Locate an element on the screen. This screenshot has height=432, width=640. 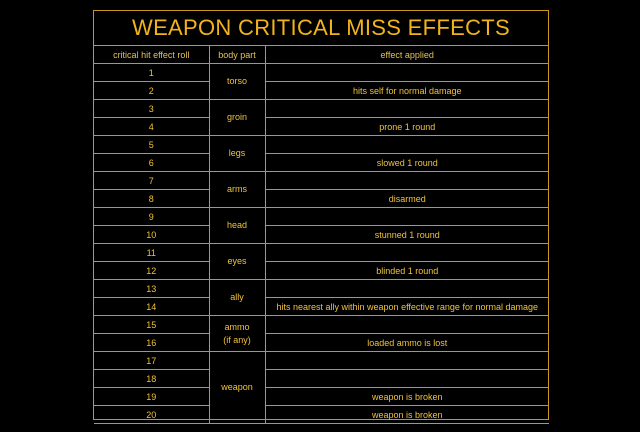
roll-cell: 11 is located at coordinates (152, 252).